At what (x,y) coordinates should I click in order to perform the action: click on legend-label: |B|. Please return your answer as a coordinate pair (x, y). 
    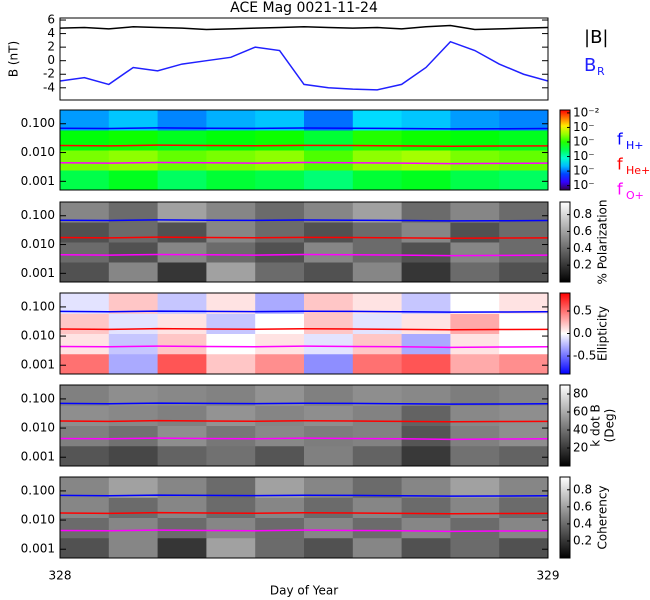
    Looking at the image, I should click on (596, 37).